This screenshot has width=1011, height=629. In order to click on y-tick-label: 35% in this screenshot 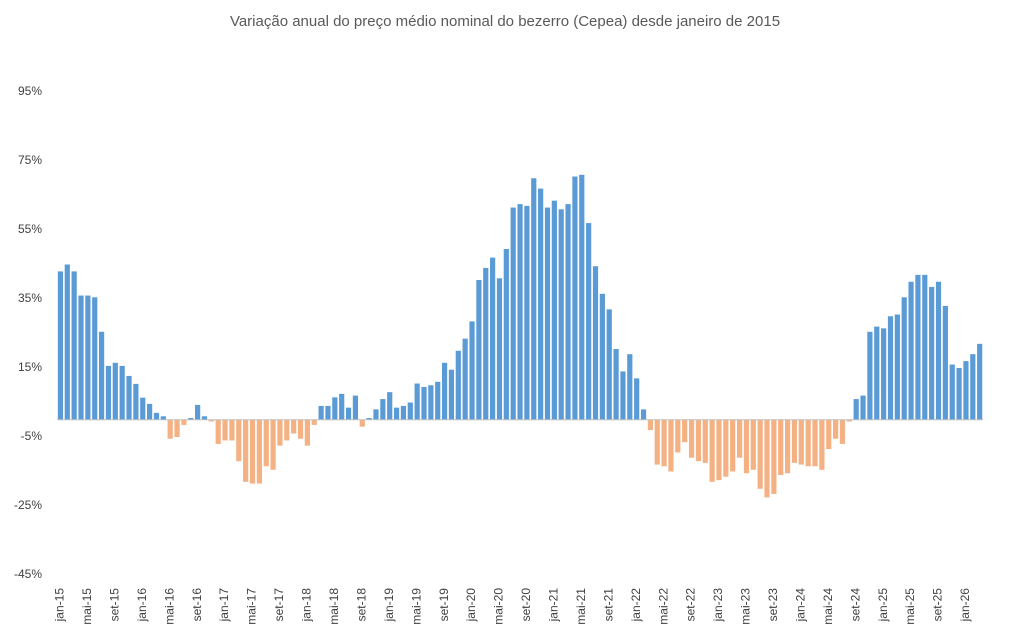, I will do `click(30, 298)`.